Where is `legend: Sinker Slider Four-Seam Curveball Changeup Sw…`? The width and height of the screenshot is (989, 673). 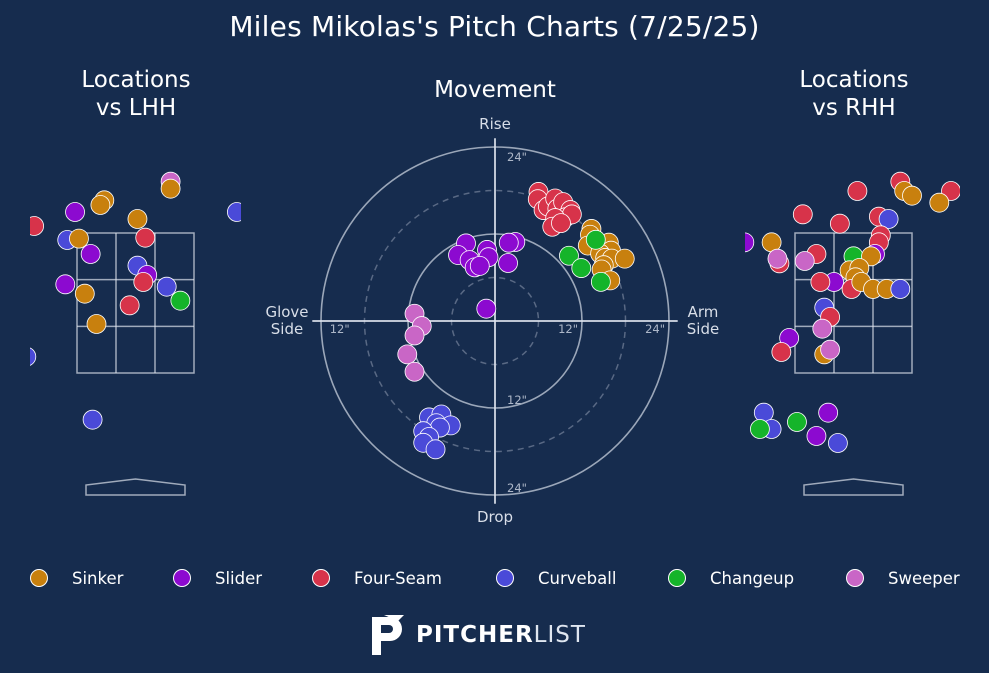 legend: Sinker Slider Four-Seam Curveball Changeup Sw… is located at coordinates (494, 578).